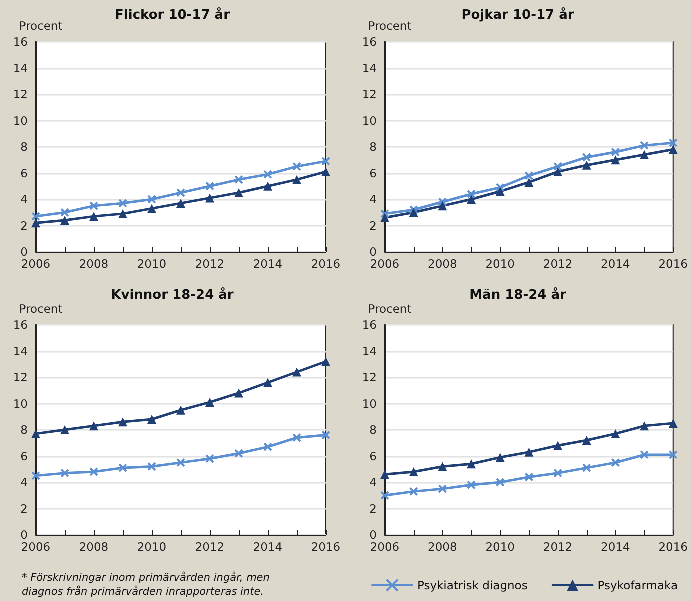 Image resolution: width=691 pixels, height=601 pixels. What do you see at coordinates (24, 430) in the screenshot?
I see `y-tick-label: 8` at bounding box center [24, 430].